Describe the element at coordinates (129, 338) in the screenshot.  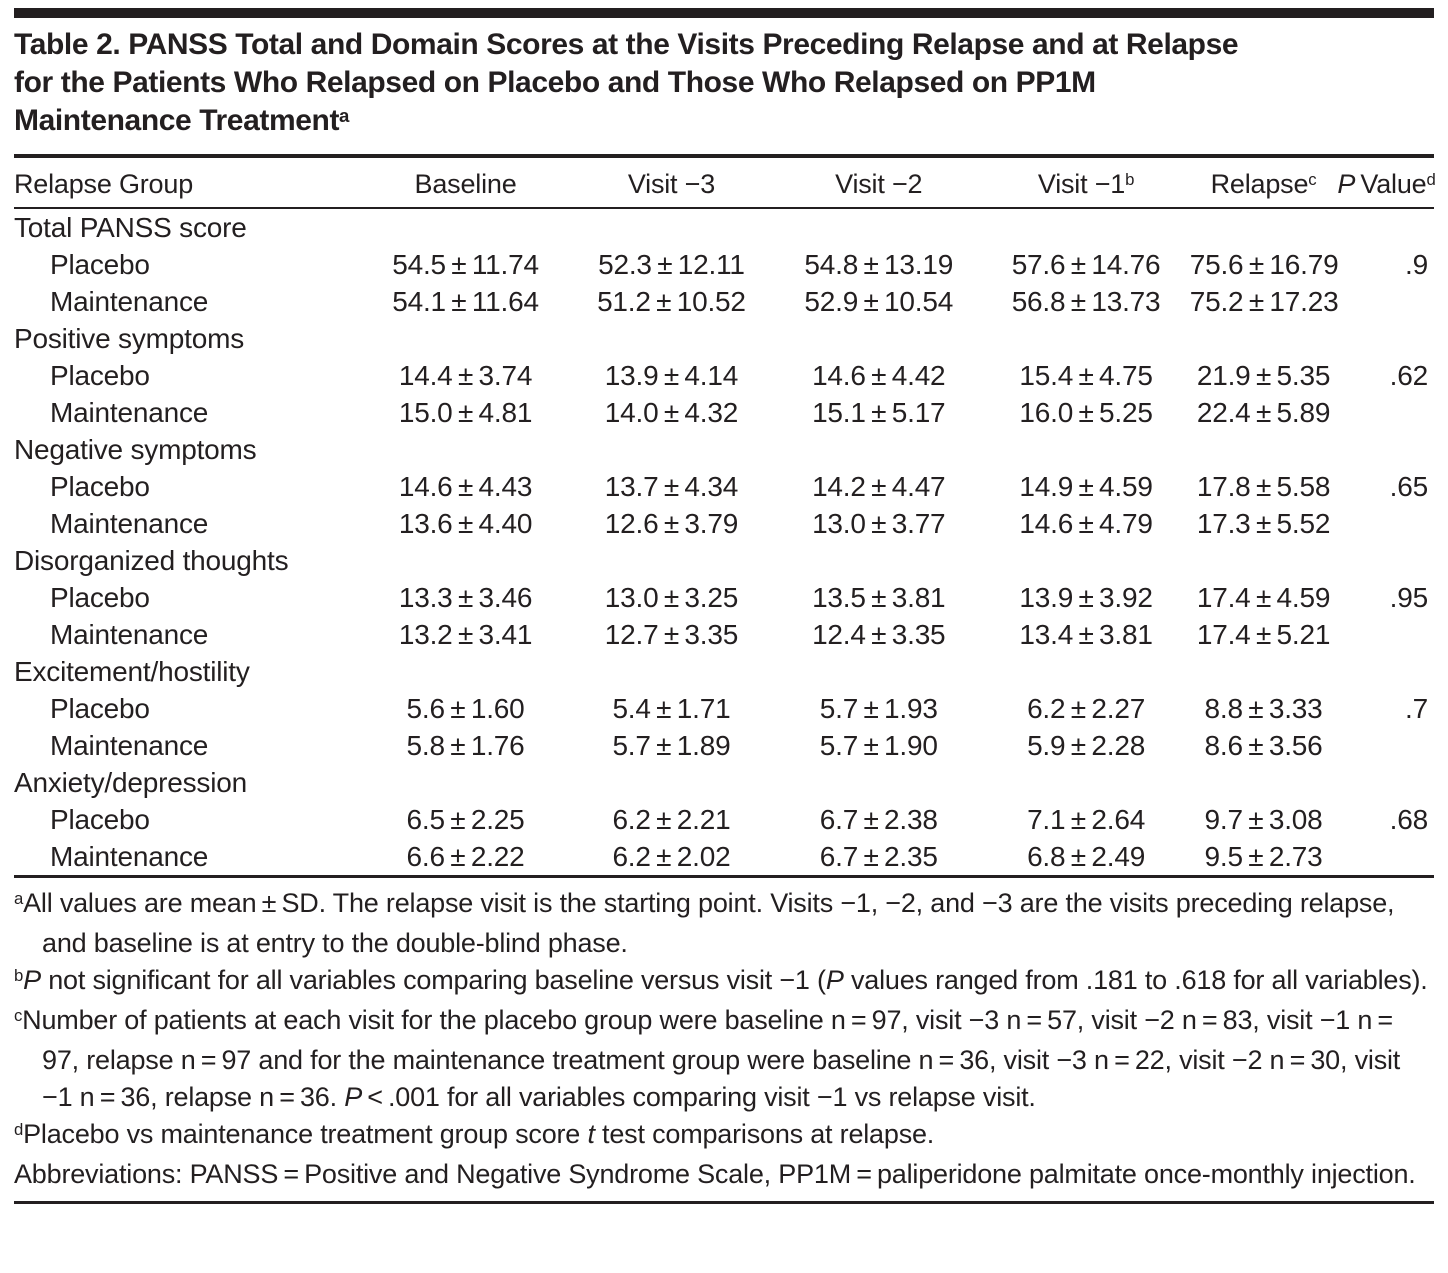
I see `category-cell: Positive symptoms` at that location.